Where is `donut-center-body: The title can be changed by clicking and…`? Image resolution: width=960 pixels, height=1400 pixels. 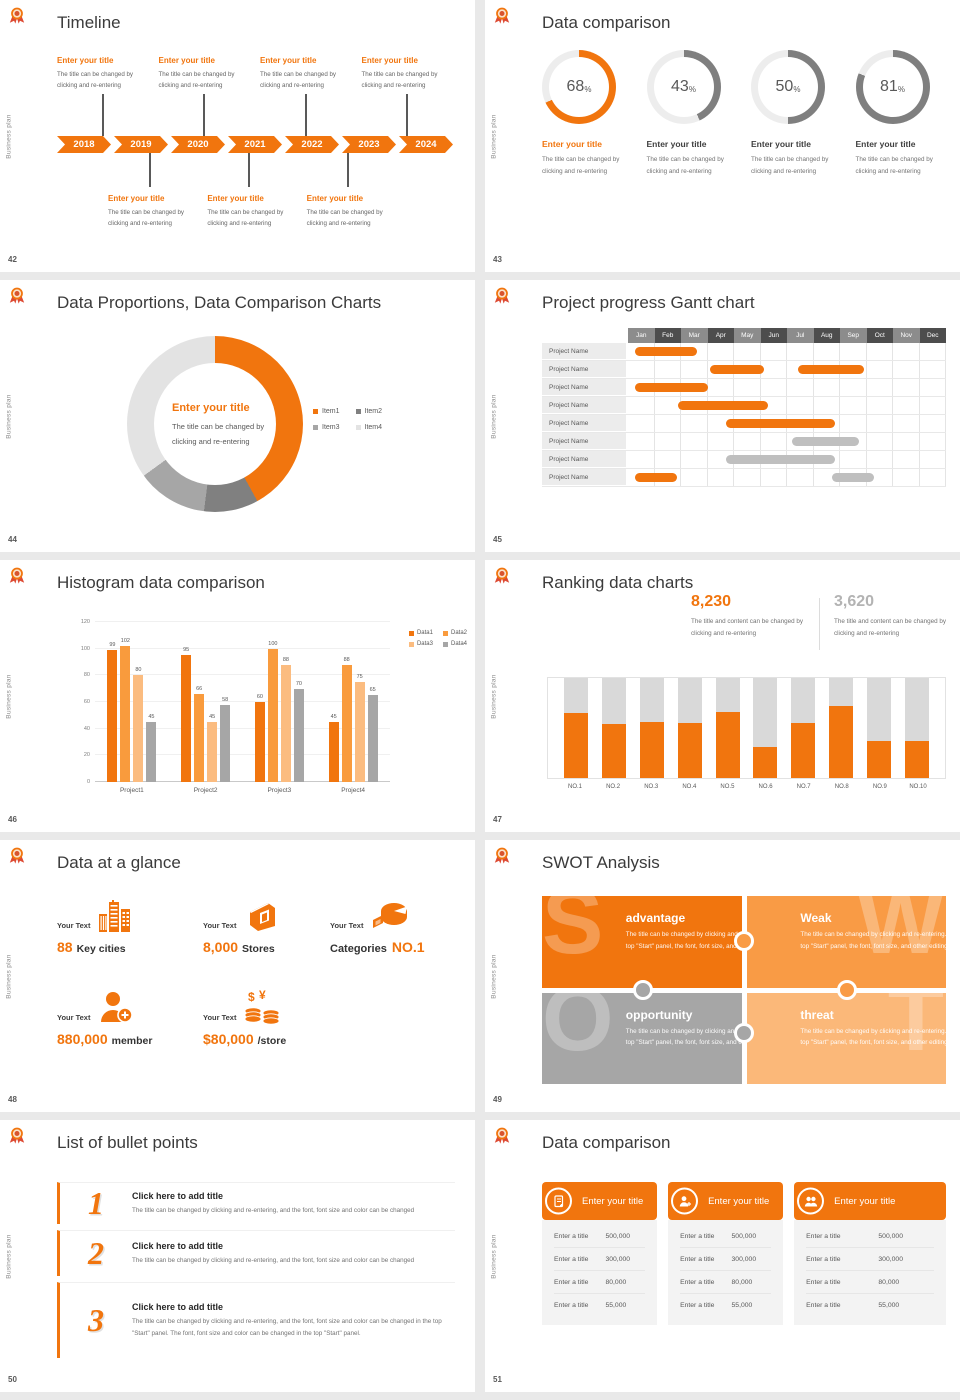
donut-center-body: The title can be changed by clicking and… is located at coordinates (218, 434).